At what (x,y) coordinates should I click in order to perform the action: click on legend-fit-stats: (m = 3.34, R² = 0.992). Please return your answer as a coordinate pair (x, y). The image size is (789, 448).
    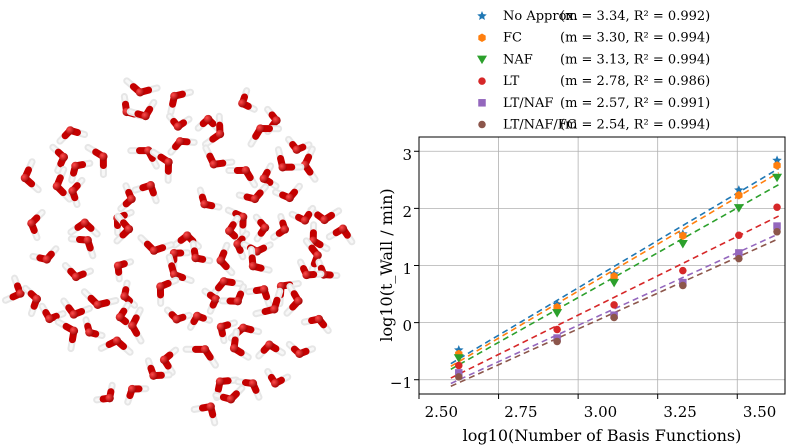
    Looking at the image, I should click on (635, 16).